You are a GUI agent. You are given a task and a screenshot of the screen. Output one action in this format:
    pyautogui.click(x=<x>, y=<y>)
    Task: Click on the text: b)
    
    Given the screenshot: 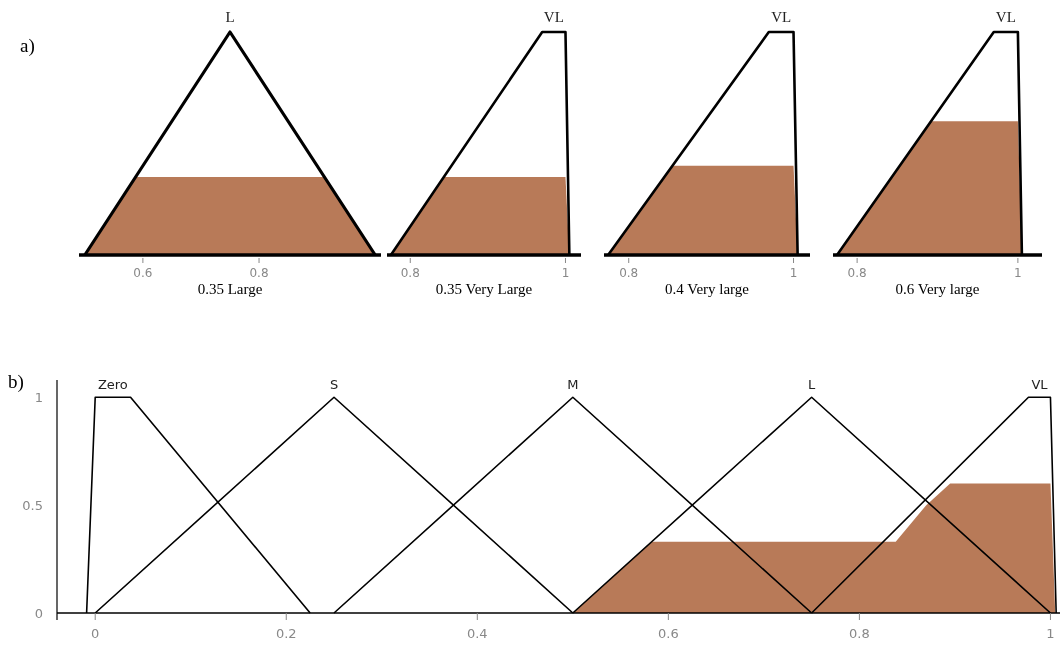 What is the action you would take?
    pyautogui.click(x=16, y=382)
    